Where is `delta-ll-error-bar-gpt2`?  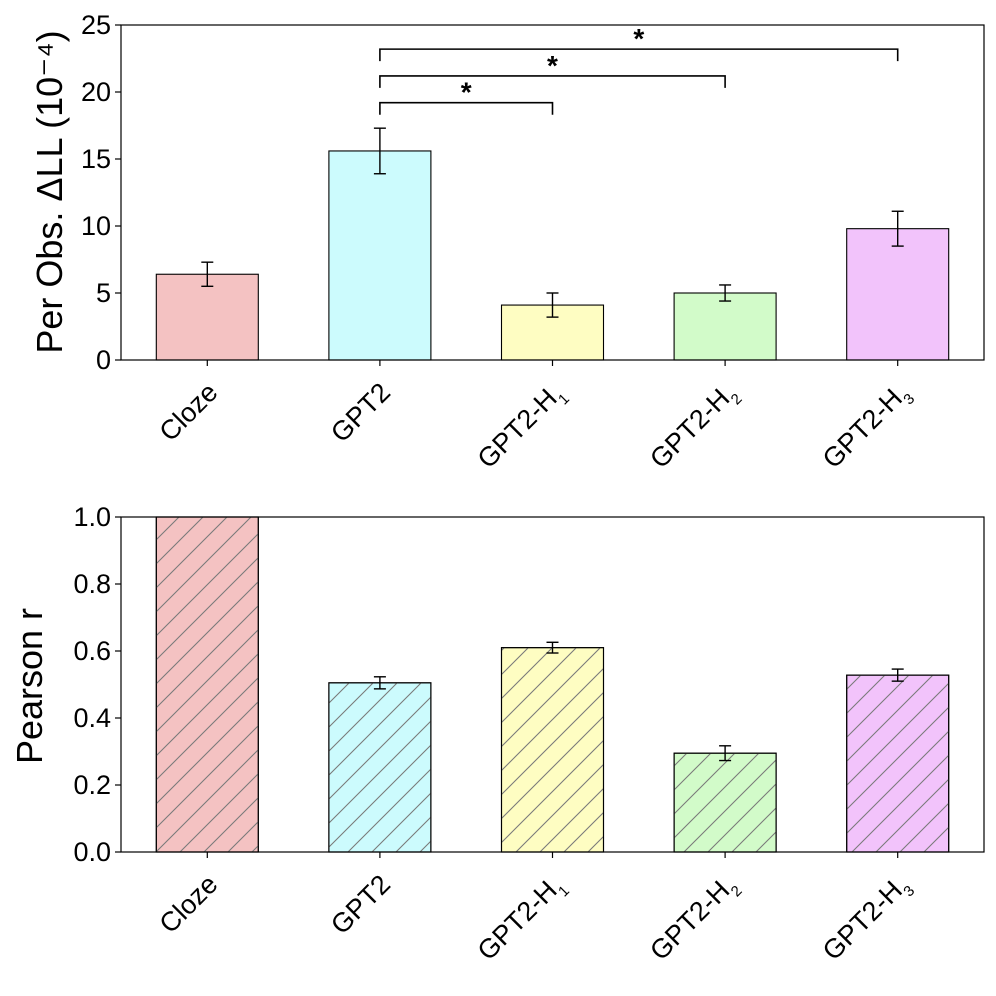 delta-ll-error-bar-gpt2 is located at coordinates (379, 151).